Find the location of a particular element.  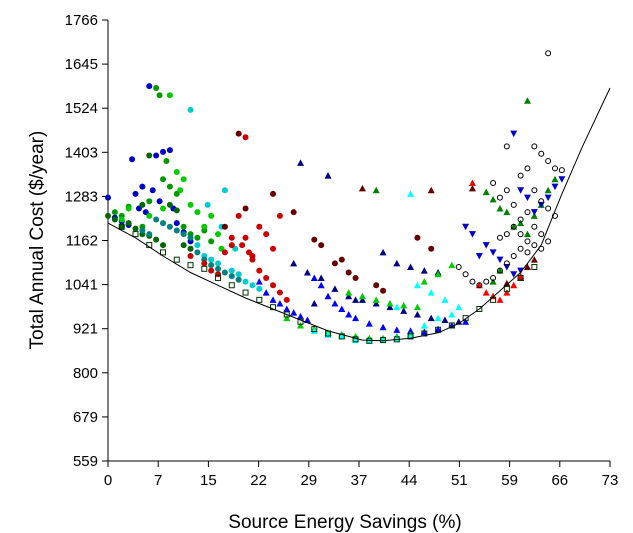

y-tick-label: 1645 is located at coordinates (81, 64).